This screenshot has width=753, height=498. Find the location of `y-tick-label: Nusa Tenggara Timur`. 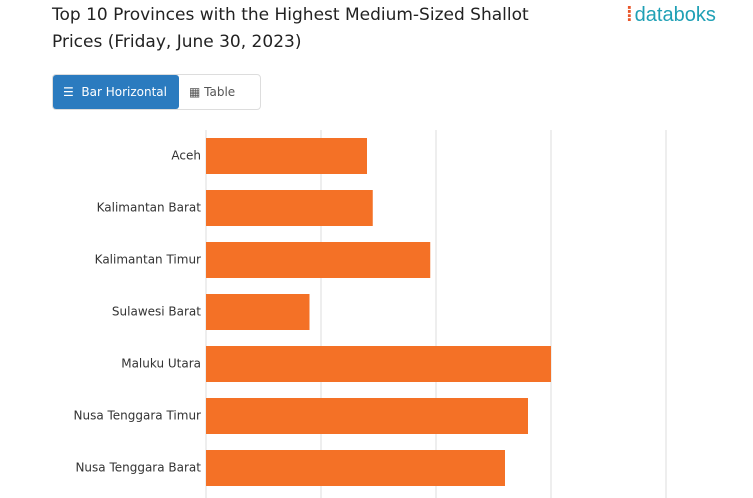

y-tick-label: Nusa Tenggara Timur is located at coordinates (138, 416).